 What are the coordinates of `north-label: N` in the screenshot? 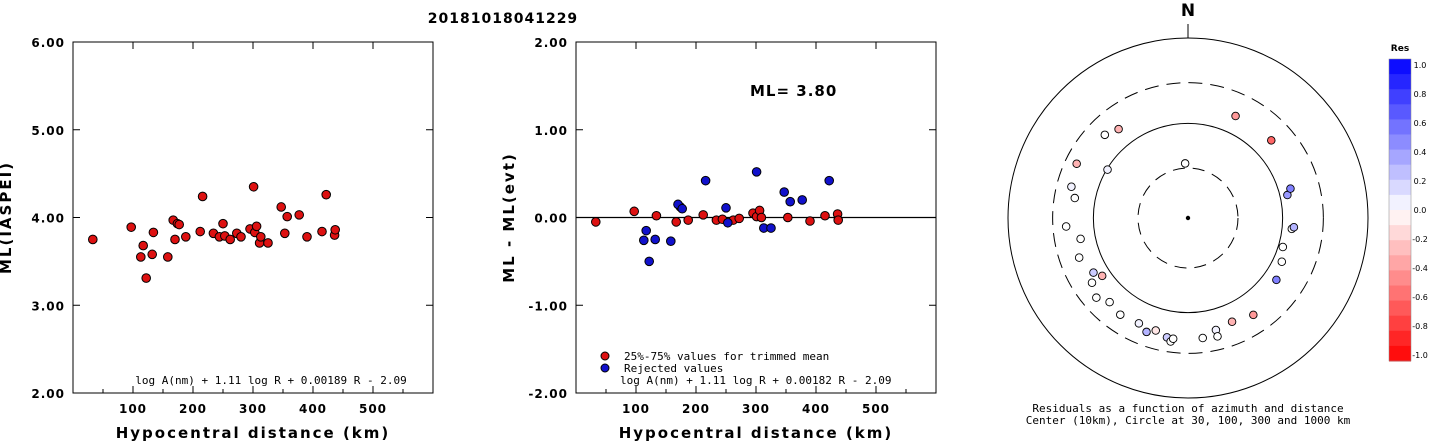 It's located at (1188, 11).